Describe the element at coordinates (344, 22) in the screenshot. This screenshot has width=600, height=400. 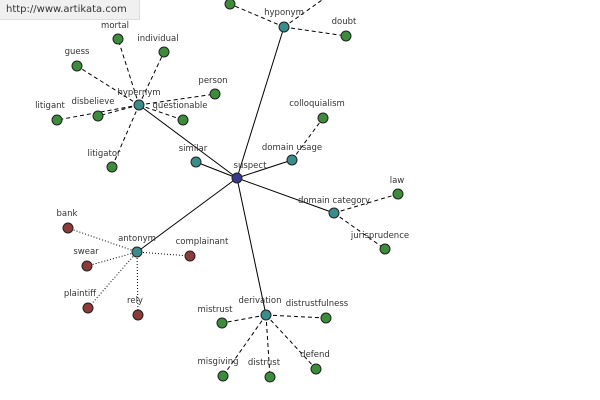
I see `node-label: doubt` at that location.